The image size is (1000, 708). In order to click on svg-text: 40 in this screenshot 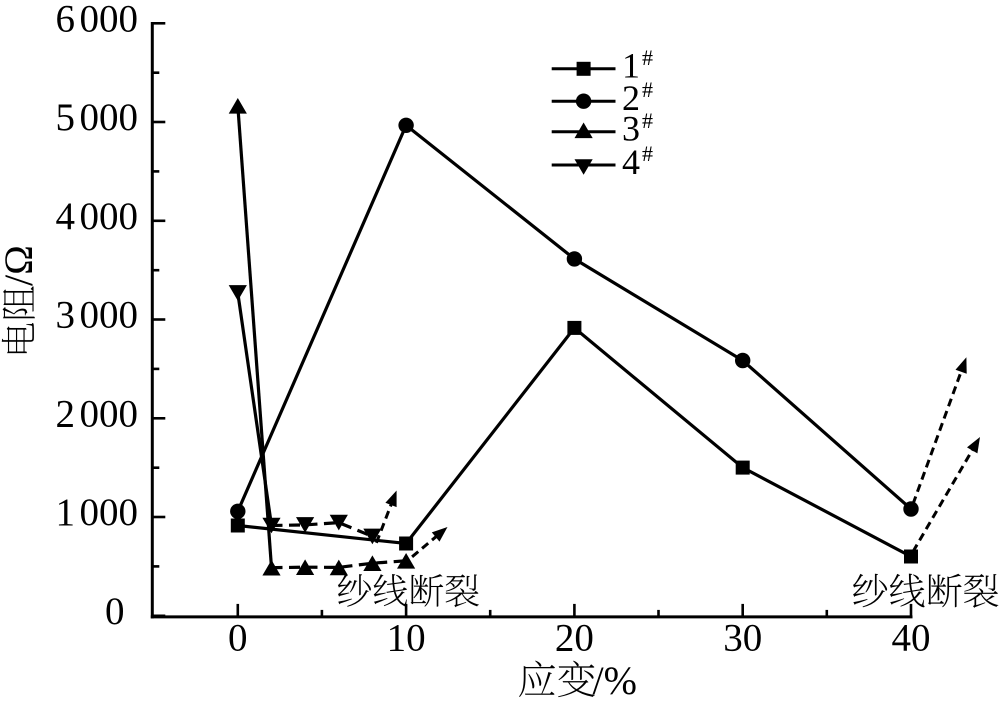, I will do `click(911, 638)`.